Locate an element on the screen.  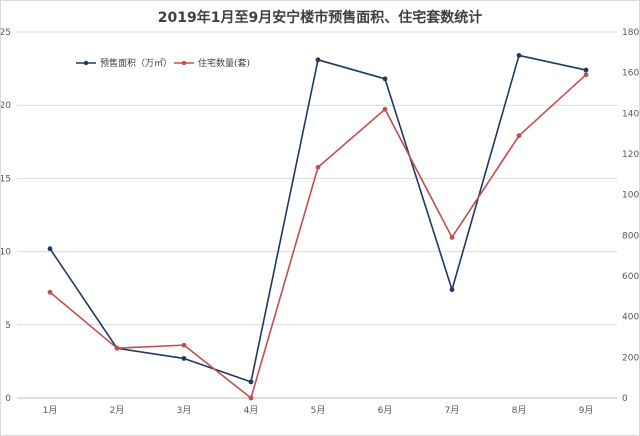
x-tick-label: 6月 is located at coordinates (385, 410).